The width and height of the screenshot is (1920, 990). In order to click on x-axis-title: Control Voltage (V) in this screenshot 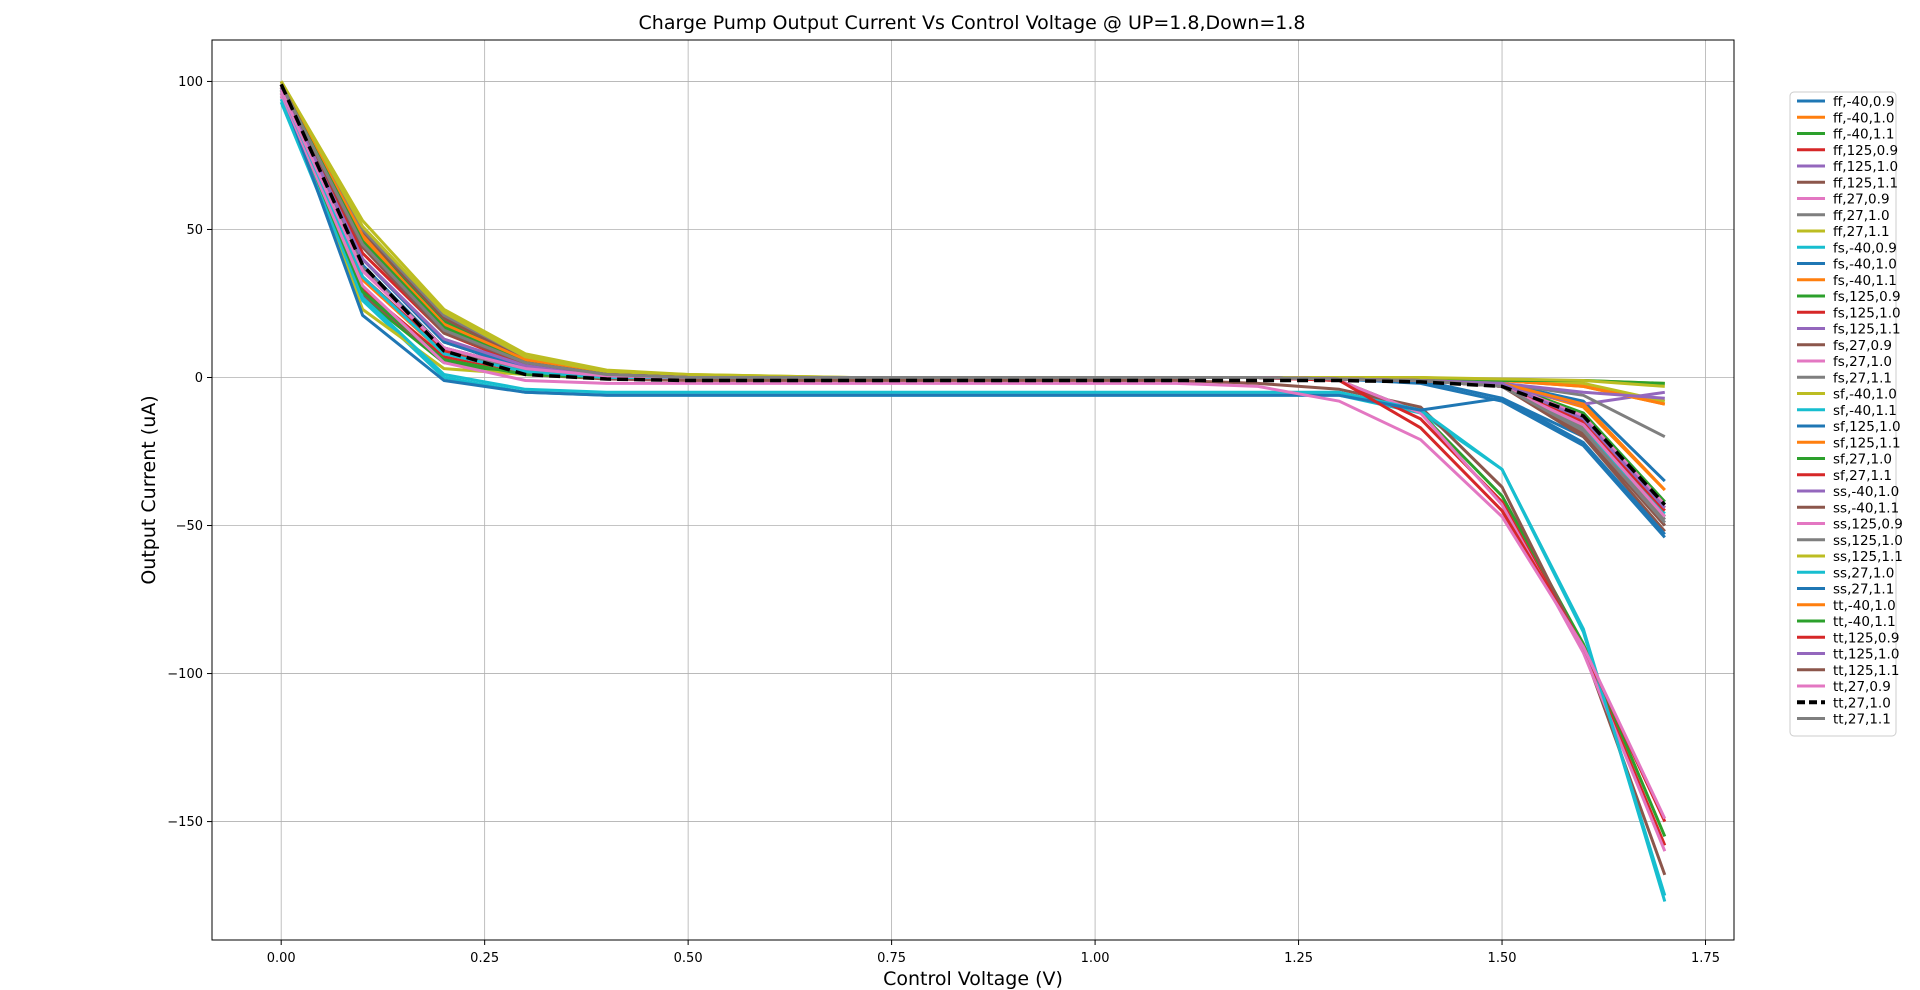, I will do `click(973, 979)`.